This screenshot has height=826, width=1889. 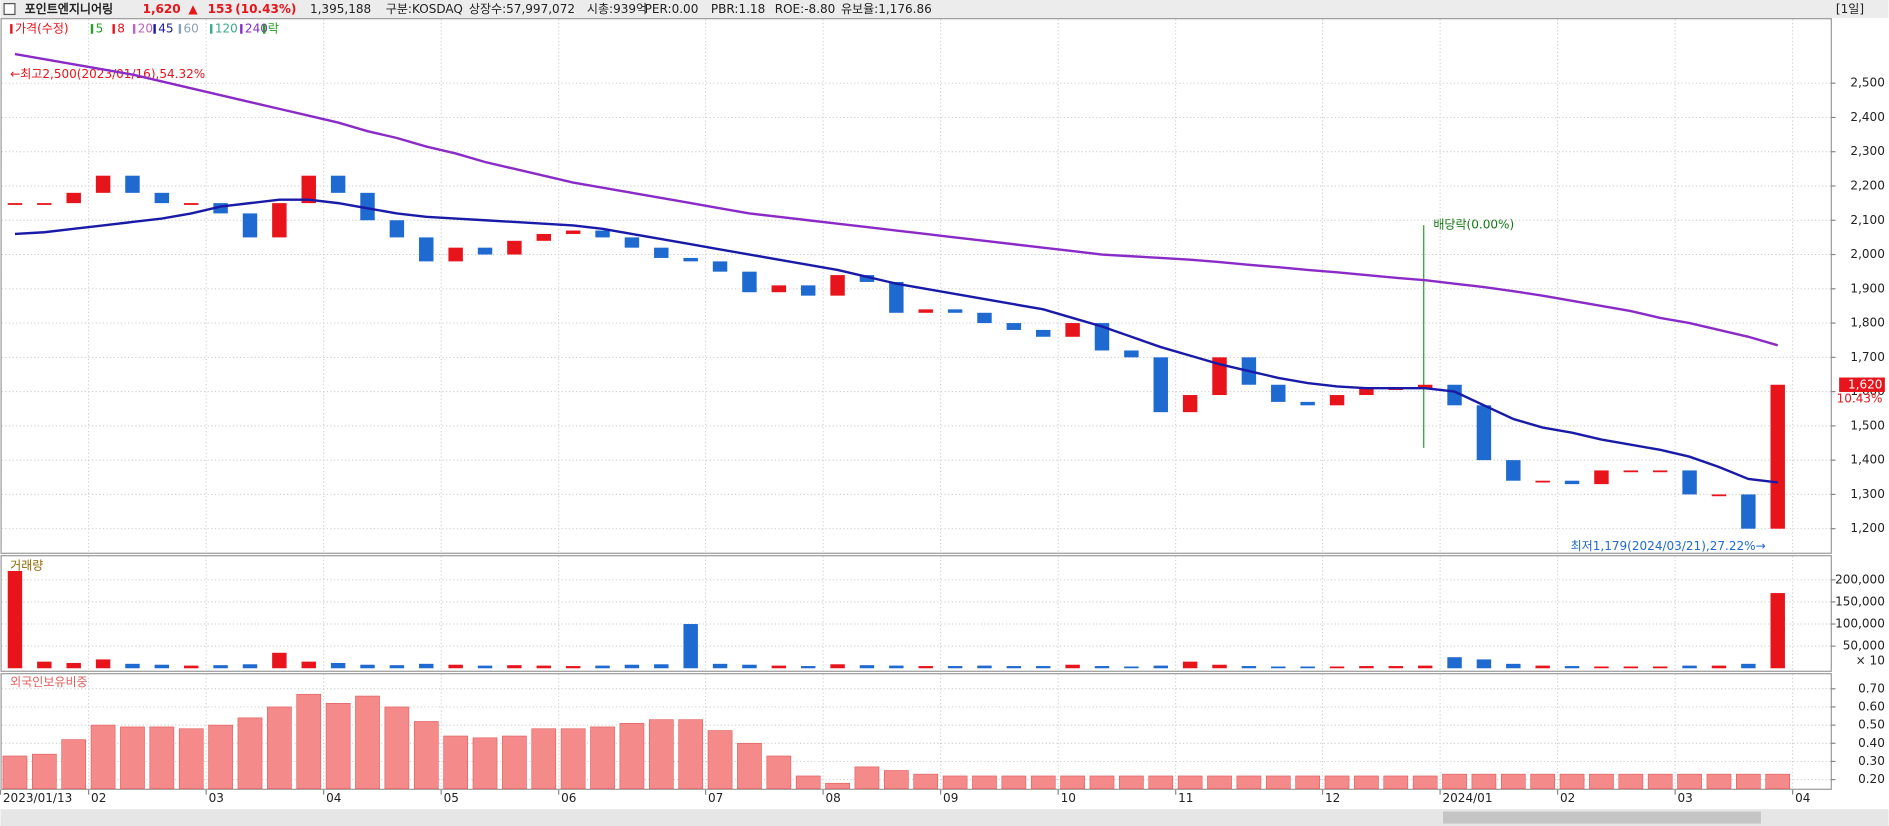 I want to click on y-tick-label: 200,000, so click(x=1860, y=579).